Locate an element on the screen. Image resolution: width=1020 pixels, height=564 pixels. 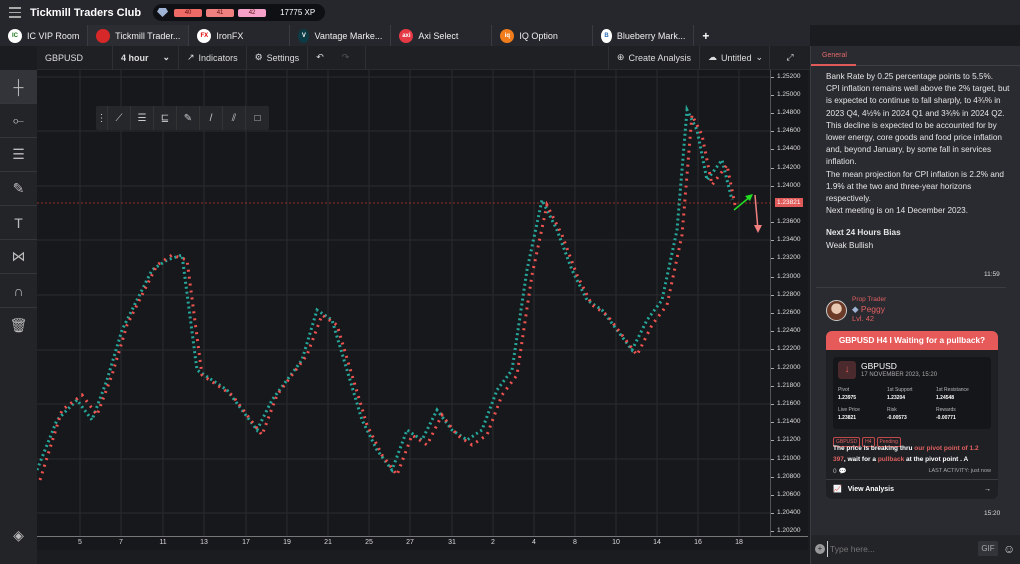
pitchfork-icon: ⊑ is located at coordinates (165, 118).